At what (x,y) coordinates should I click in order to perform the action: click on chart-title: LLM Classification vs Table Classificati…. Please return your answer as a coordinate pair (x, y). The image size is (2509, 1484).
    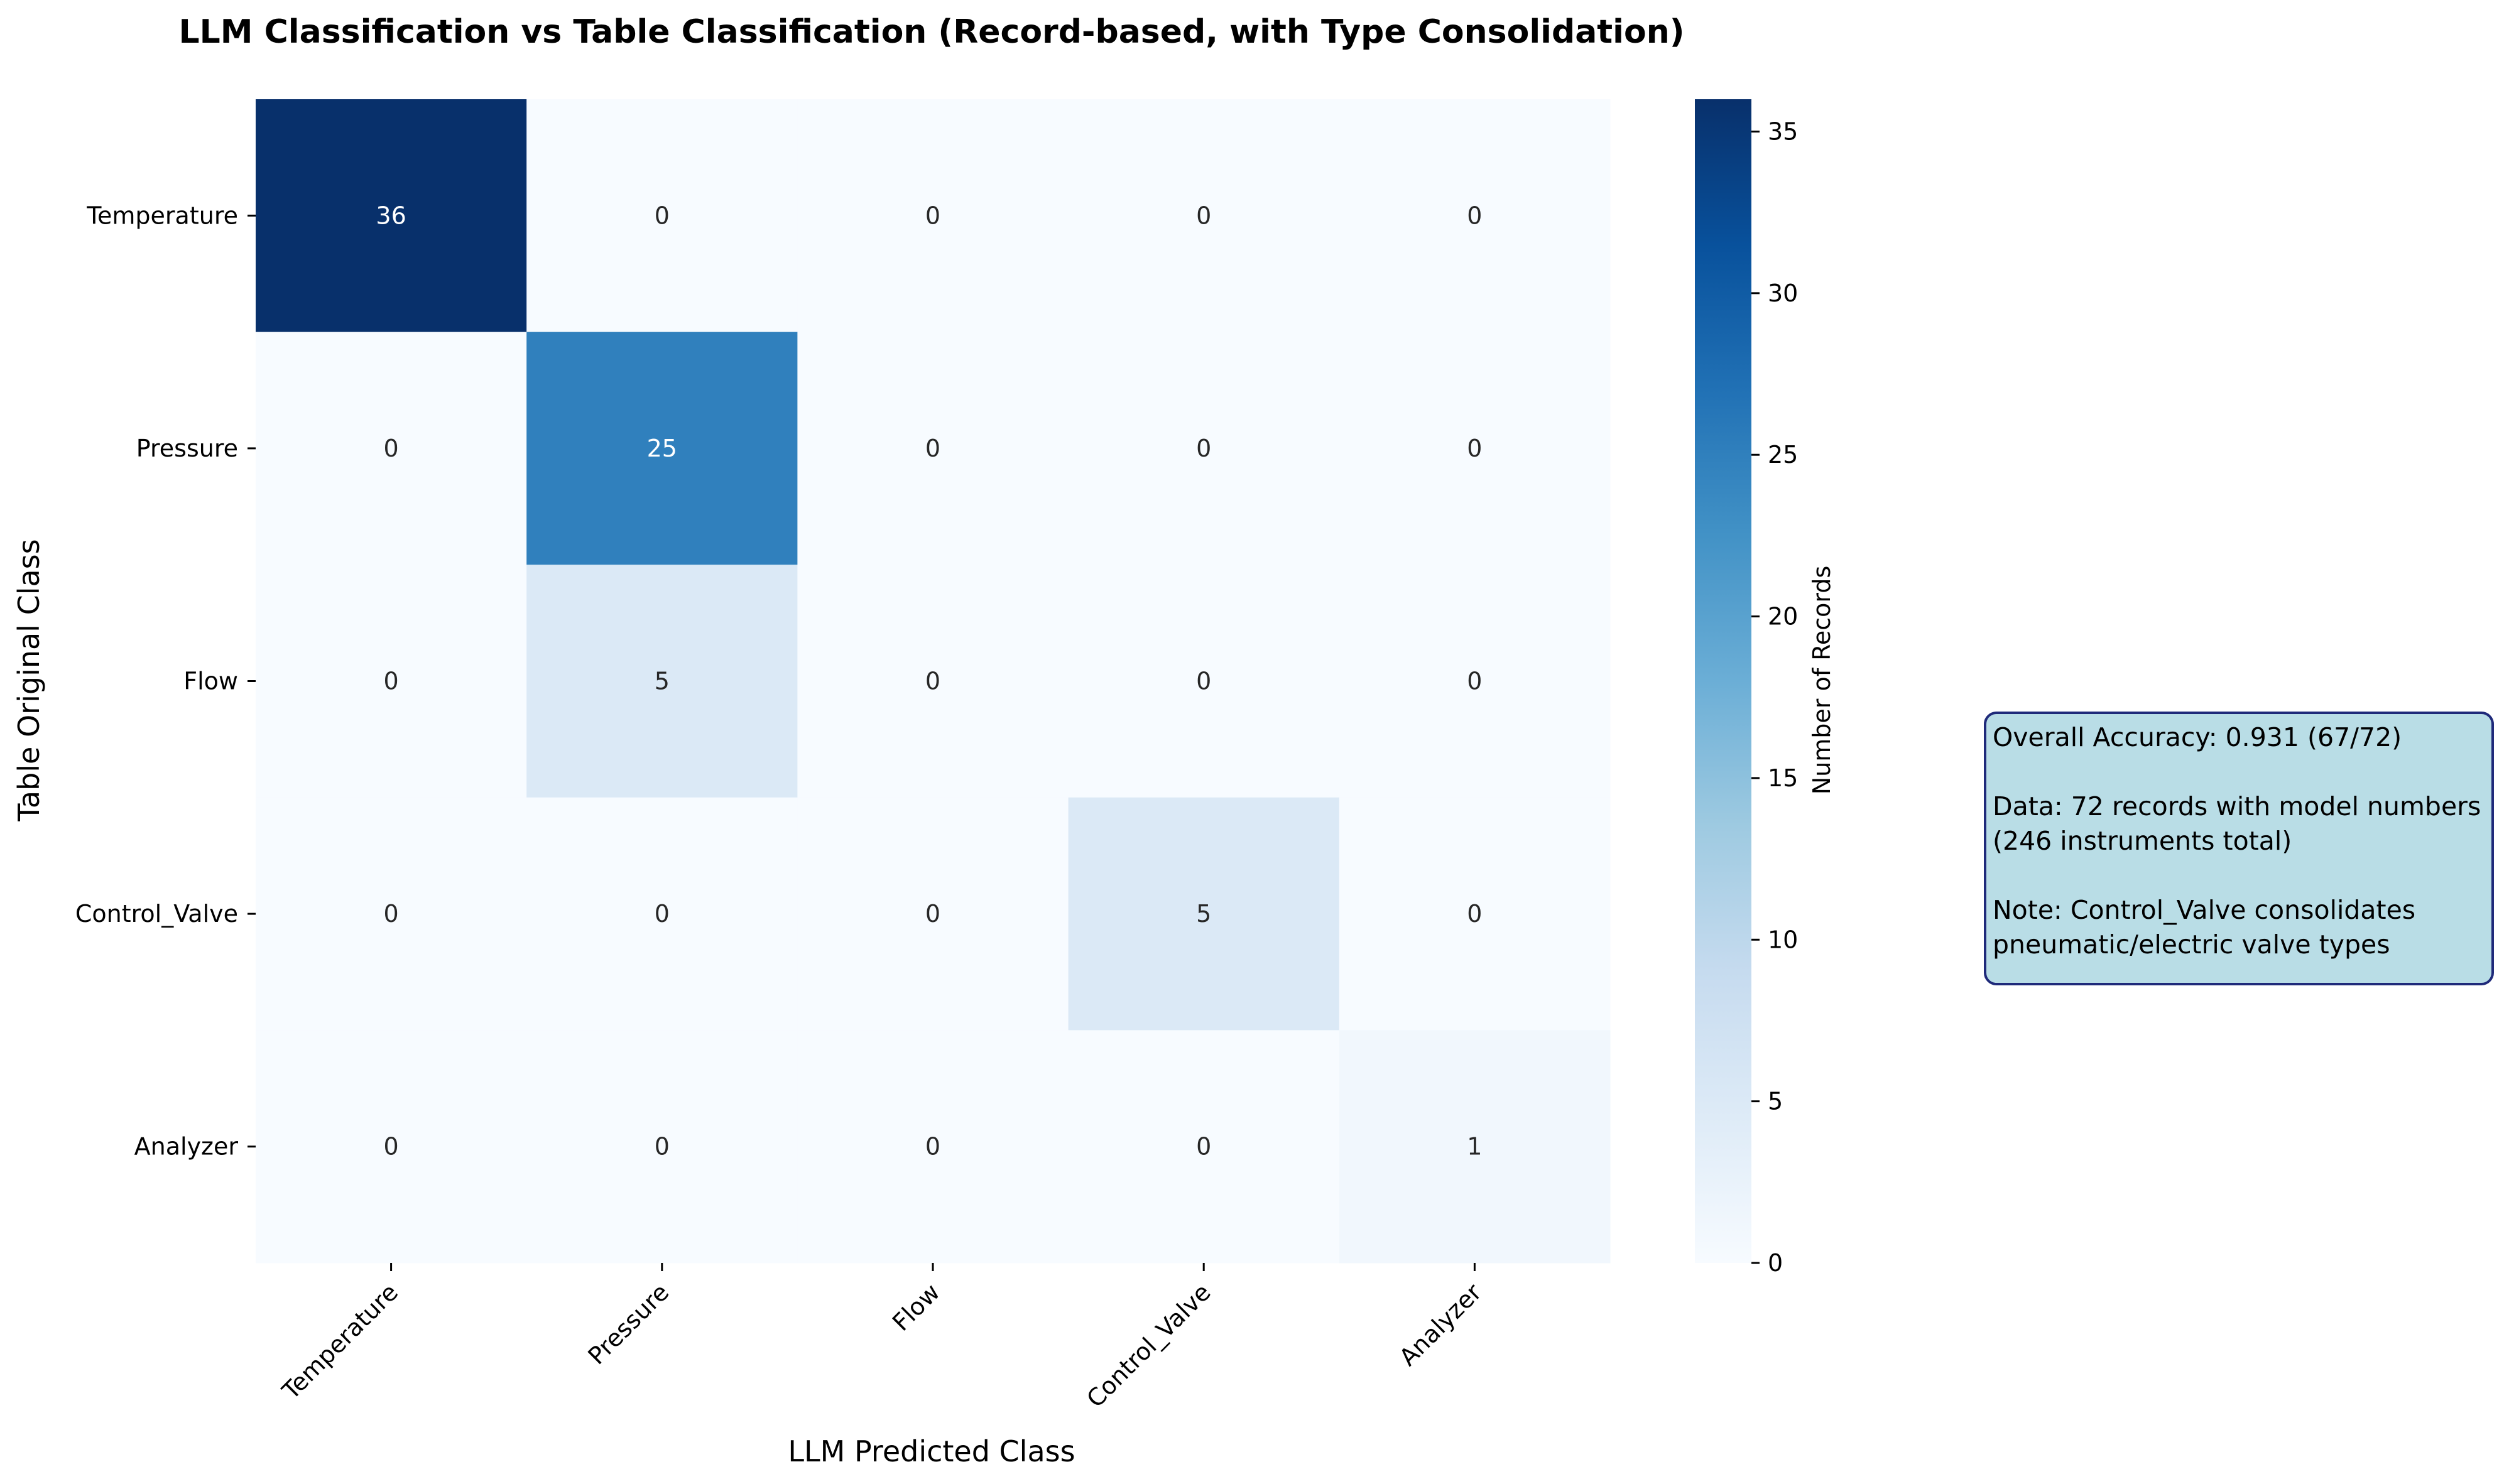
    Looking at the image, I should click on (932, 32).